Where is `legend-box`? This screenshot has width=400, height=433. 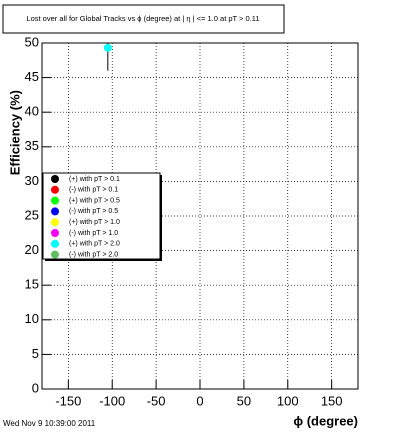 legend-box is located at coordinates (101, 216).